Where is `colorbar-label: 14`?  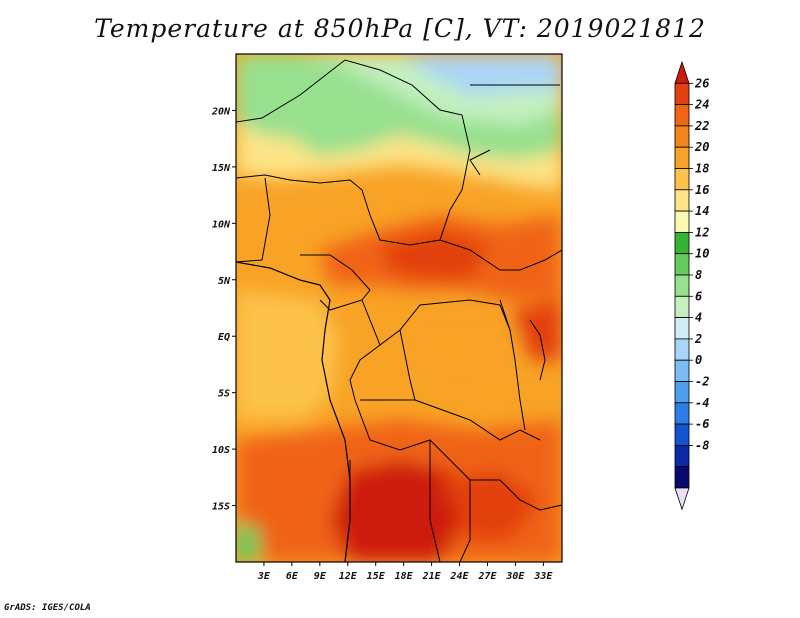 colorbar-label: 14 is located at coordinates (702, 211).